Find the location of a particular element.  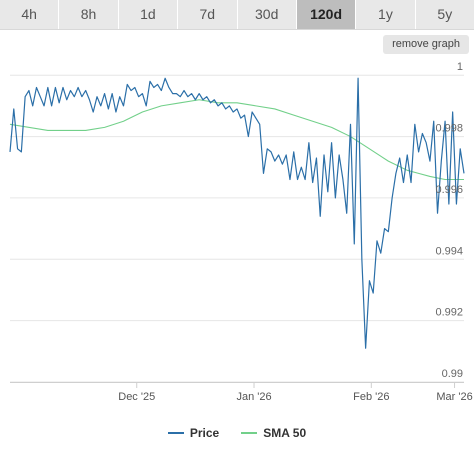

tab-1y: 1y is located at coordinates (386, 14).